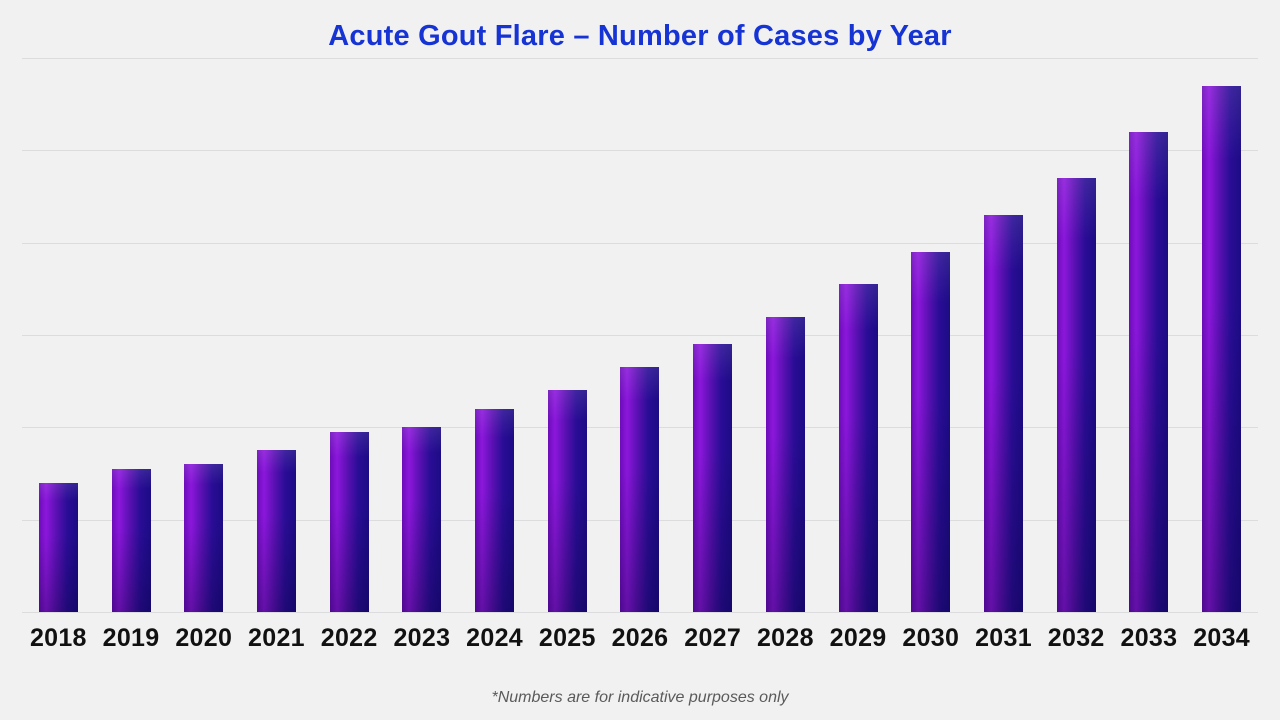 This screenshot has width=1280, height=720. What do you see at coordinates (422, 519) in the screenshot?
I see `bar-2023` at bounding box center [422, 519].